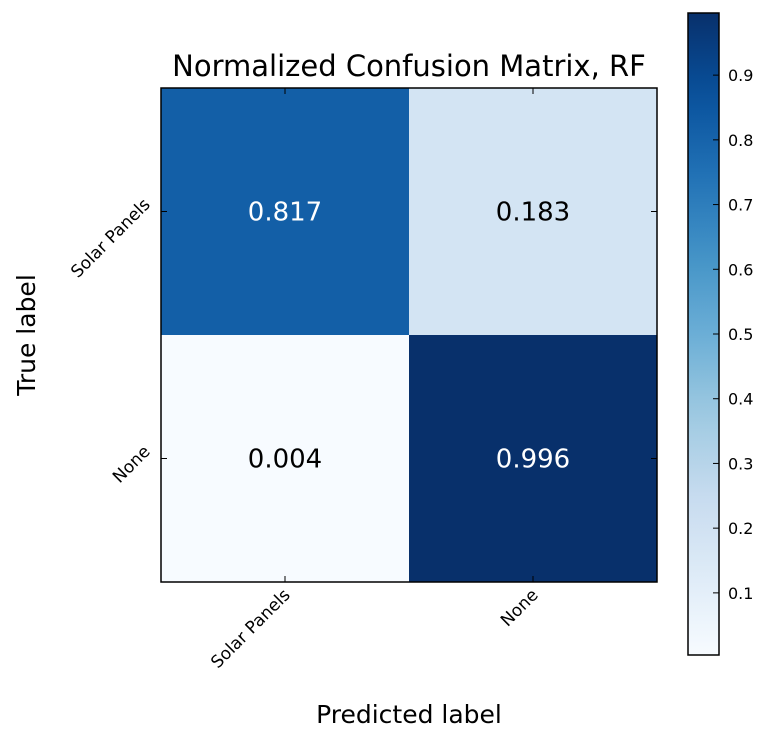 This screenshot has width=774, height=744. I want to click on cell-value-label: 0.817, so click(285, 213).